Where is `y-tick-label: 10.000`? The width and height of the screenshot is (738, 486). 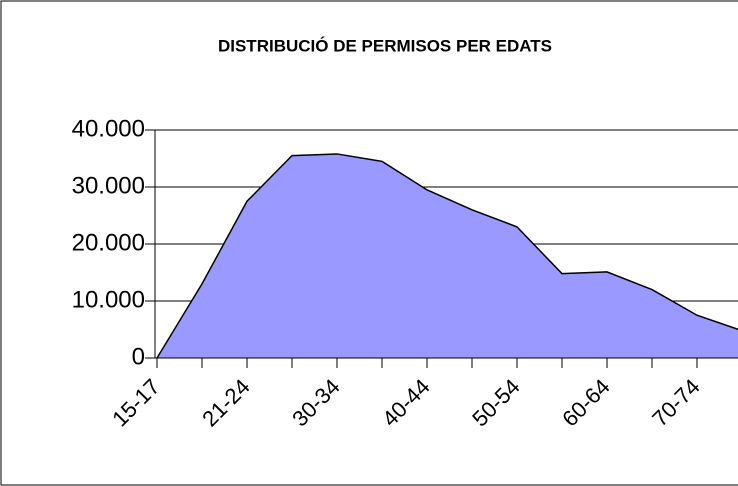
y-tick-label: 10.000 is located at coordinates (108, 299).